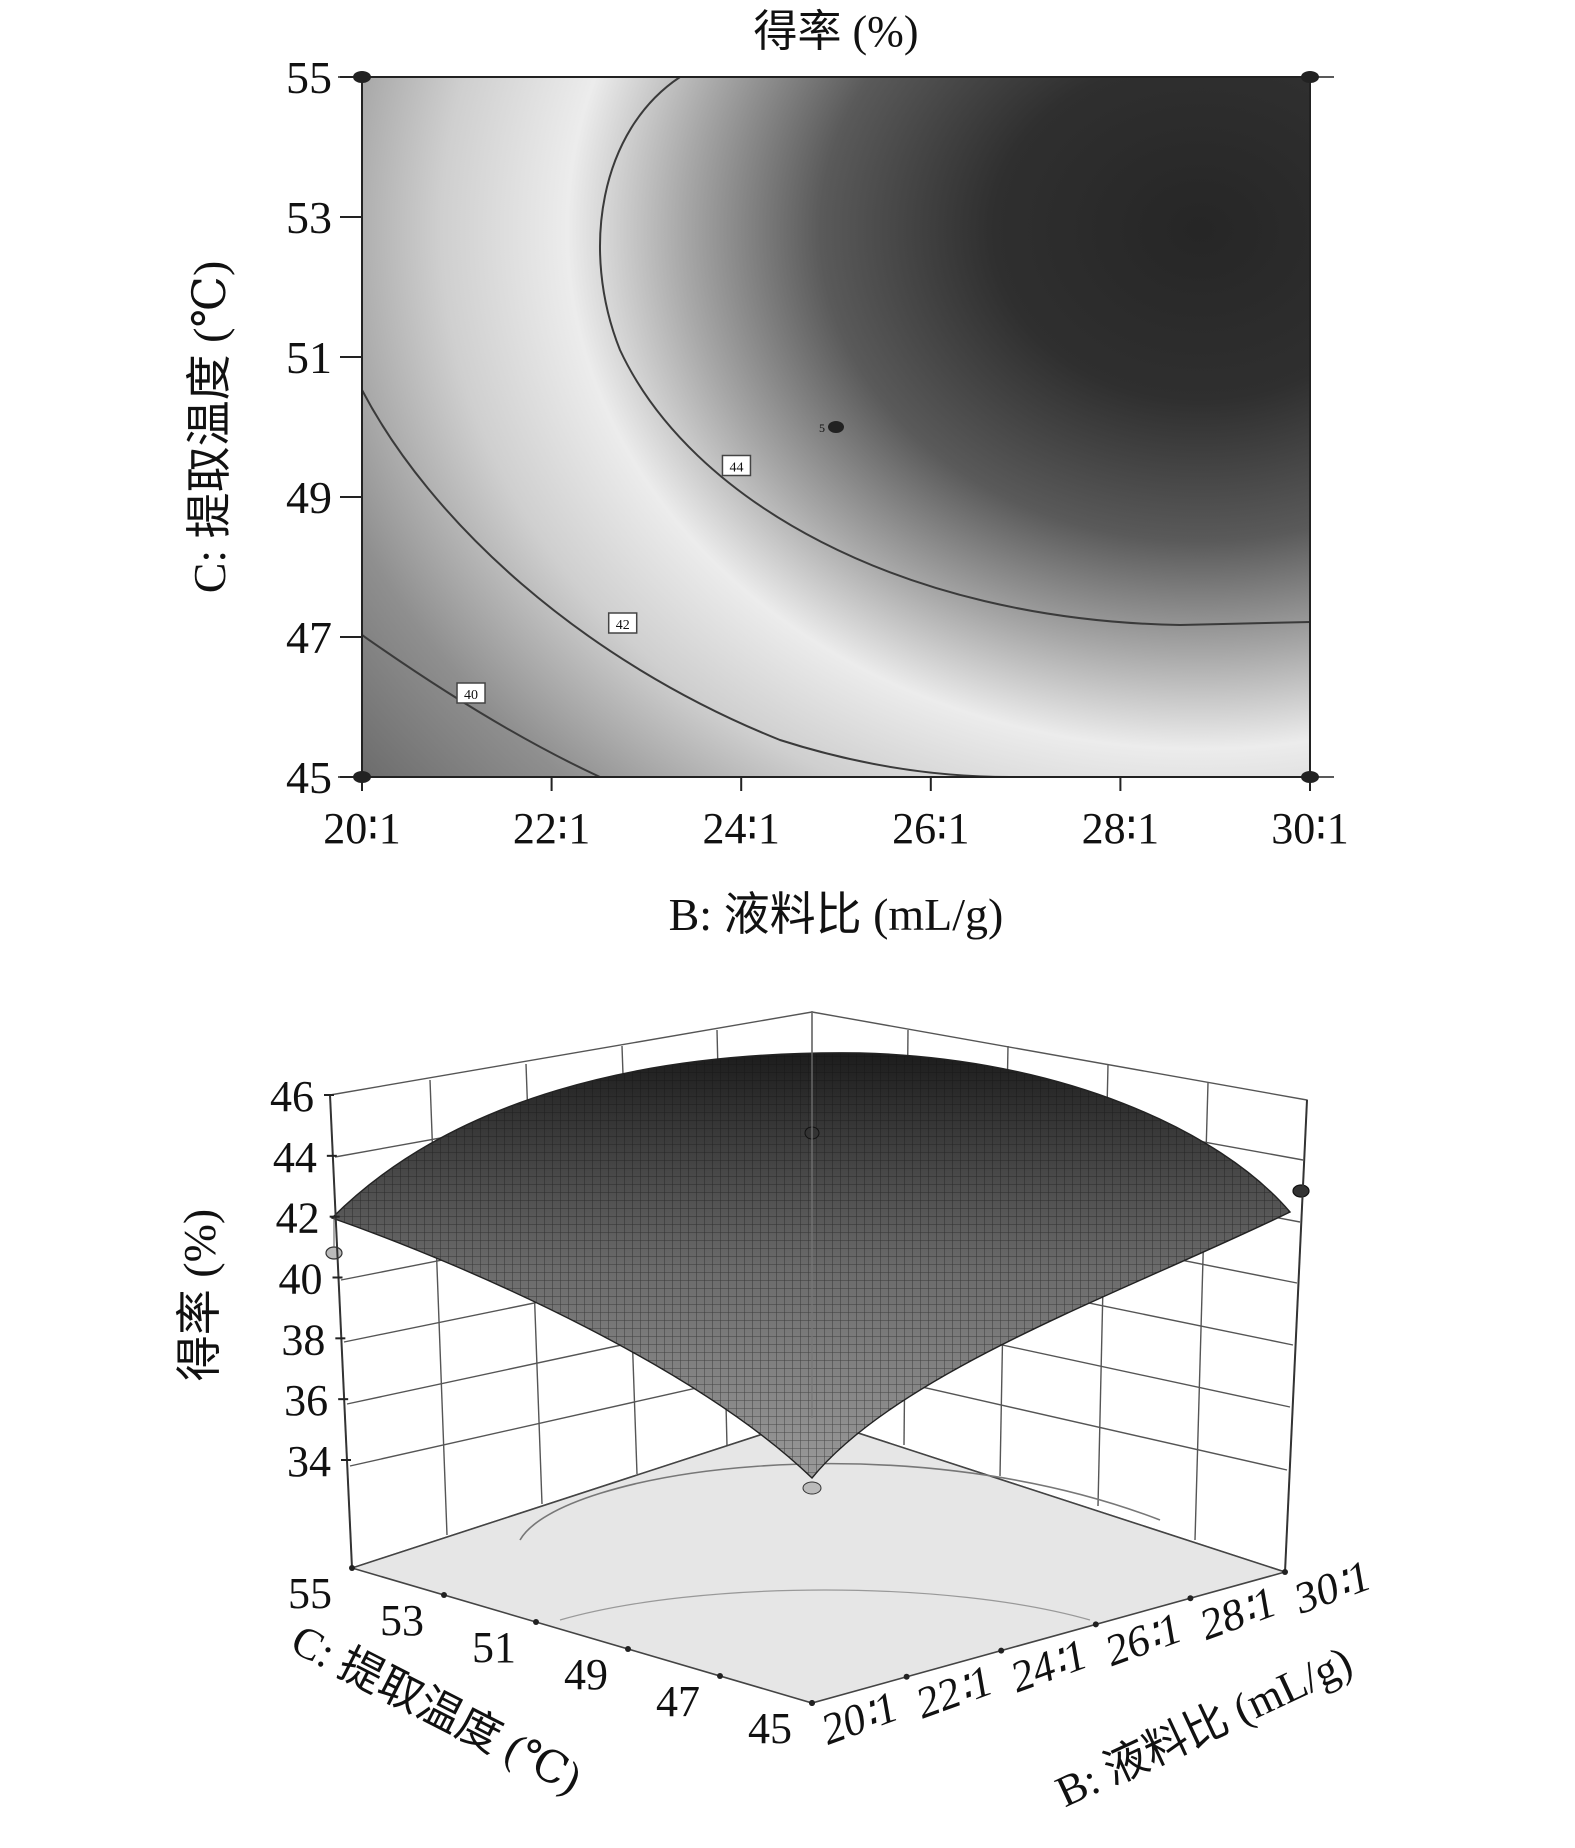 The height and width of the screenshot is (1848, 1575). What do you see at coordinates (199, 1295) in the screenshot?
I see `surface-z-label: 得率 (%)` at bounding box center [199, 1295].